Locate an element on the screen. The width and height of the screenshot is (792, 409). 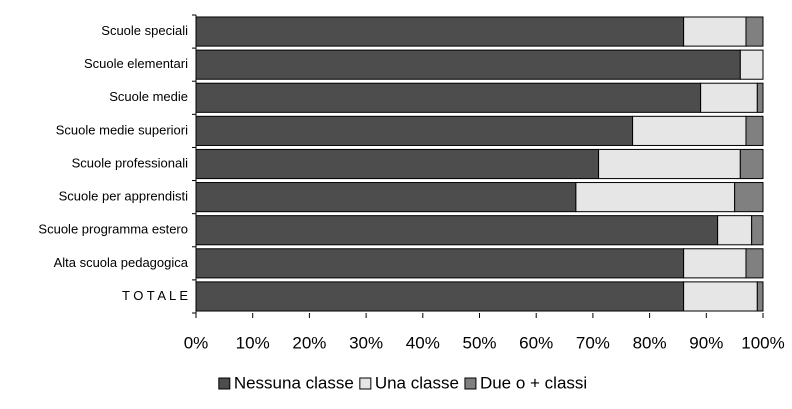
x-tick-label: 100% is located at coordinates (762, 342).